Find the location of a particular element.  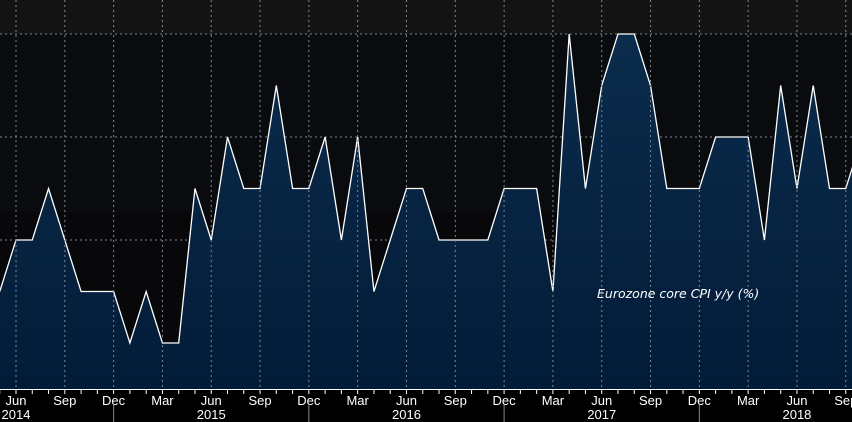

x-year-label: 2018 is located at coordinates (796, 414).